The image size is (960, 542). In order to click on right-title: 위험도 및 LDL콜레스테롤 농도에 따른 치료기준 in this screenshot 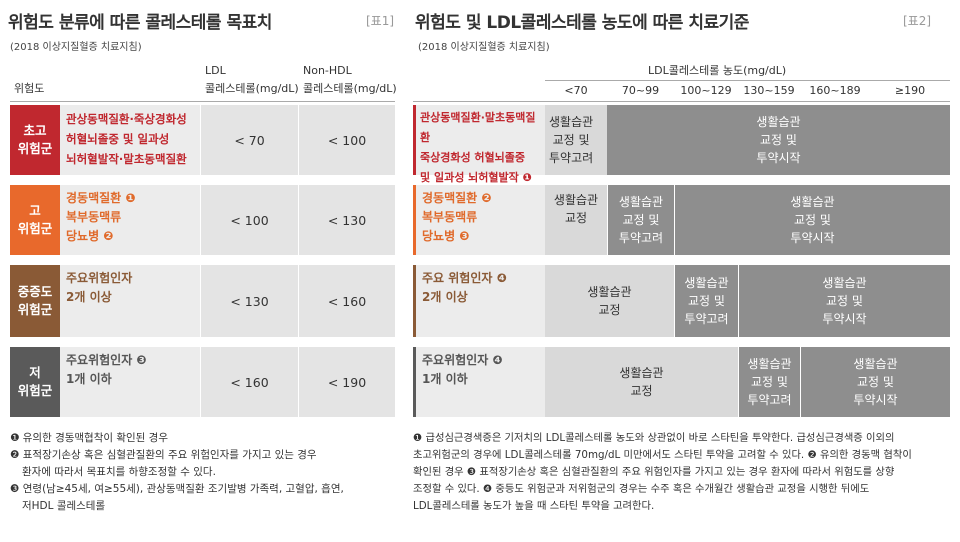, I will do `click(582, 23)`.